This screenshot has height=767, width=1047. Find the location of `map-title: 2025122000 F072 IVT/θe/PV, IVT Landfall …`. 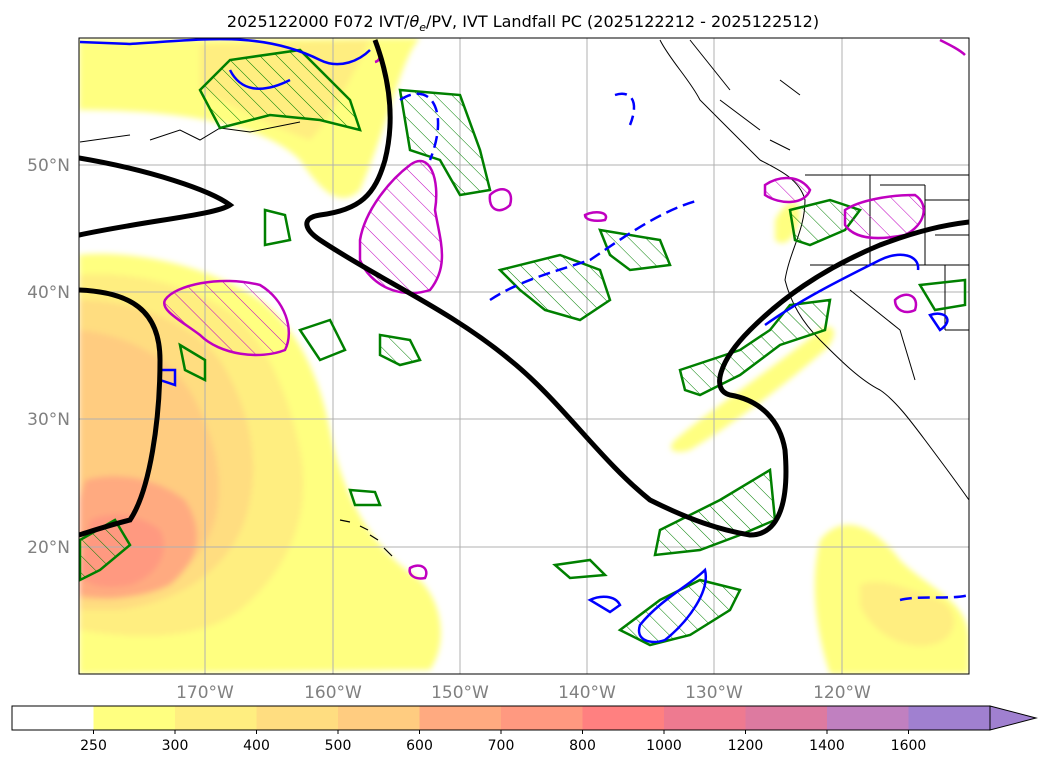

map-title: 2025122000 F072 IVT/θe/PV, IVT Landfall … is located at coordinates (523, 23).